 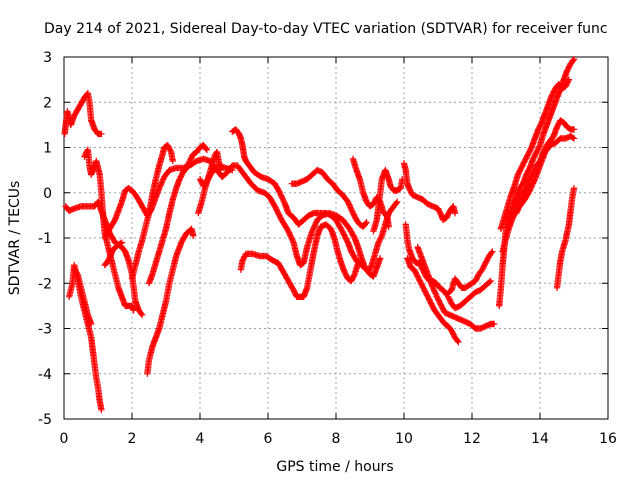 What do you see at coordinates (334, 467) in the screenshot?
I see `x-axis-label: GPS time / hours` at bounding box center [334, 467].